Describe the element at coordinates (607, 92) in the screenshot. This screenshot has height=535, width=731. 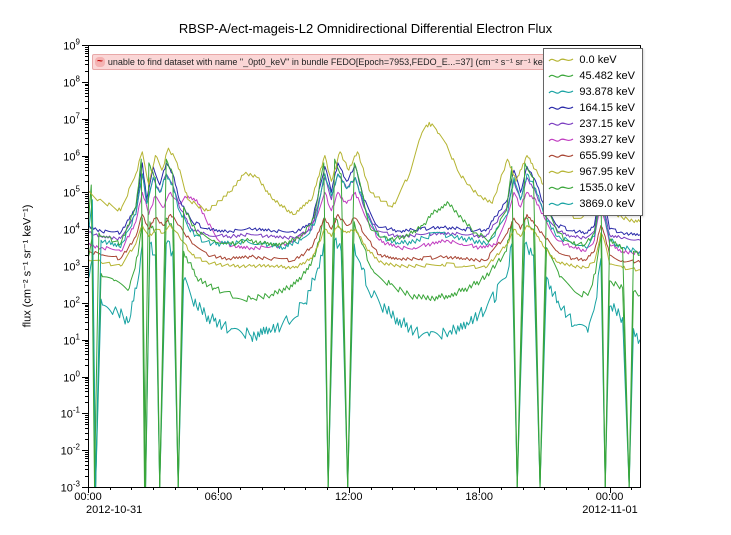
I see `legend-item-label: 93.878 keV` at that location.